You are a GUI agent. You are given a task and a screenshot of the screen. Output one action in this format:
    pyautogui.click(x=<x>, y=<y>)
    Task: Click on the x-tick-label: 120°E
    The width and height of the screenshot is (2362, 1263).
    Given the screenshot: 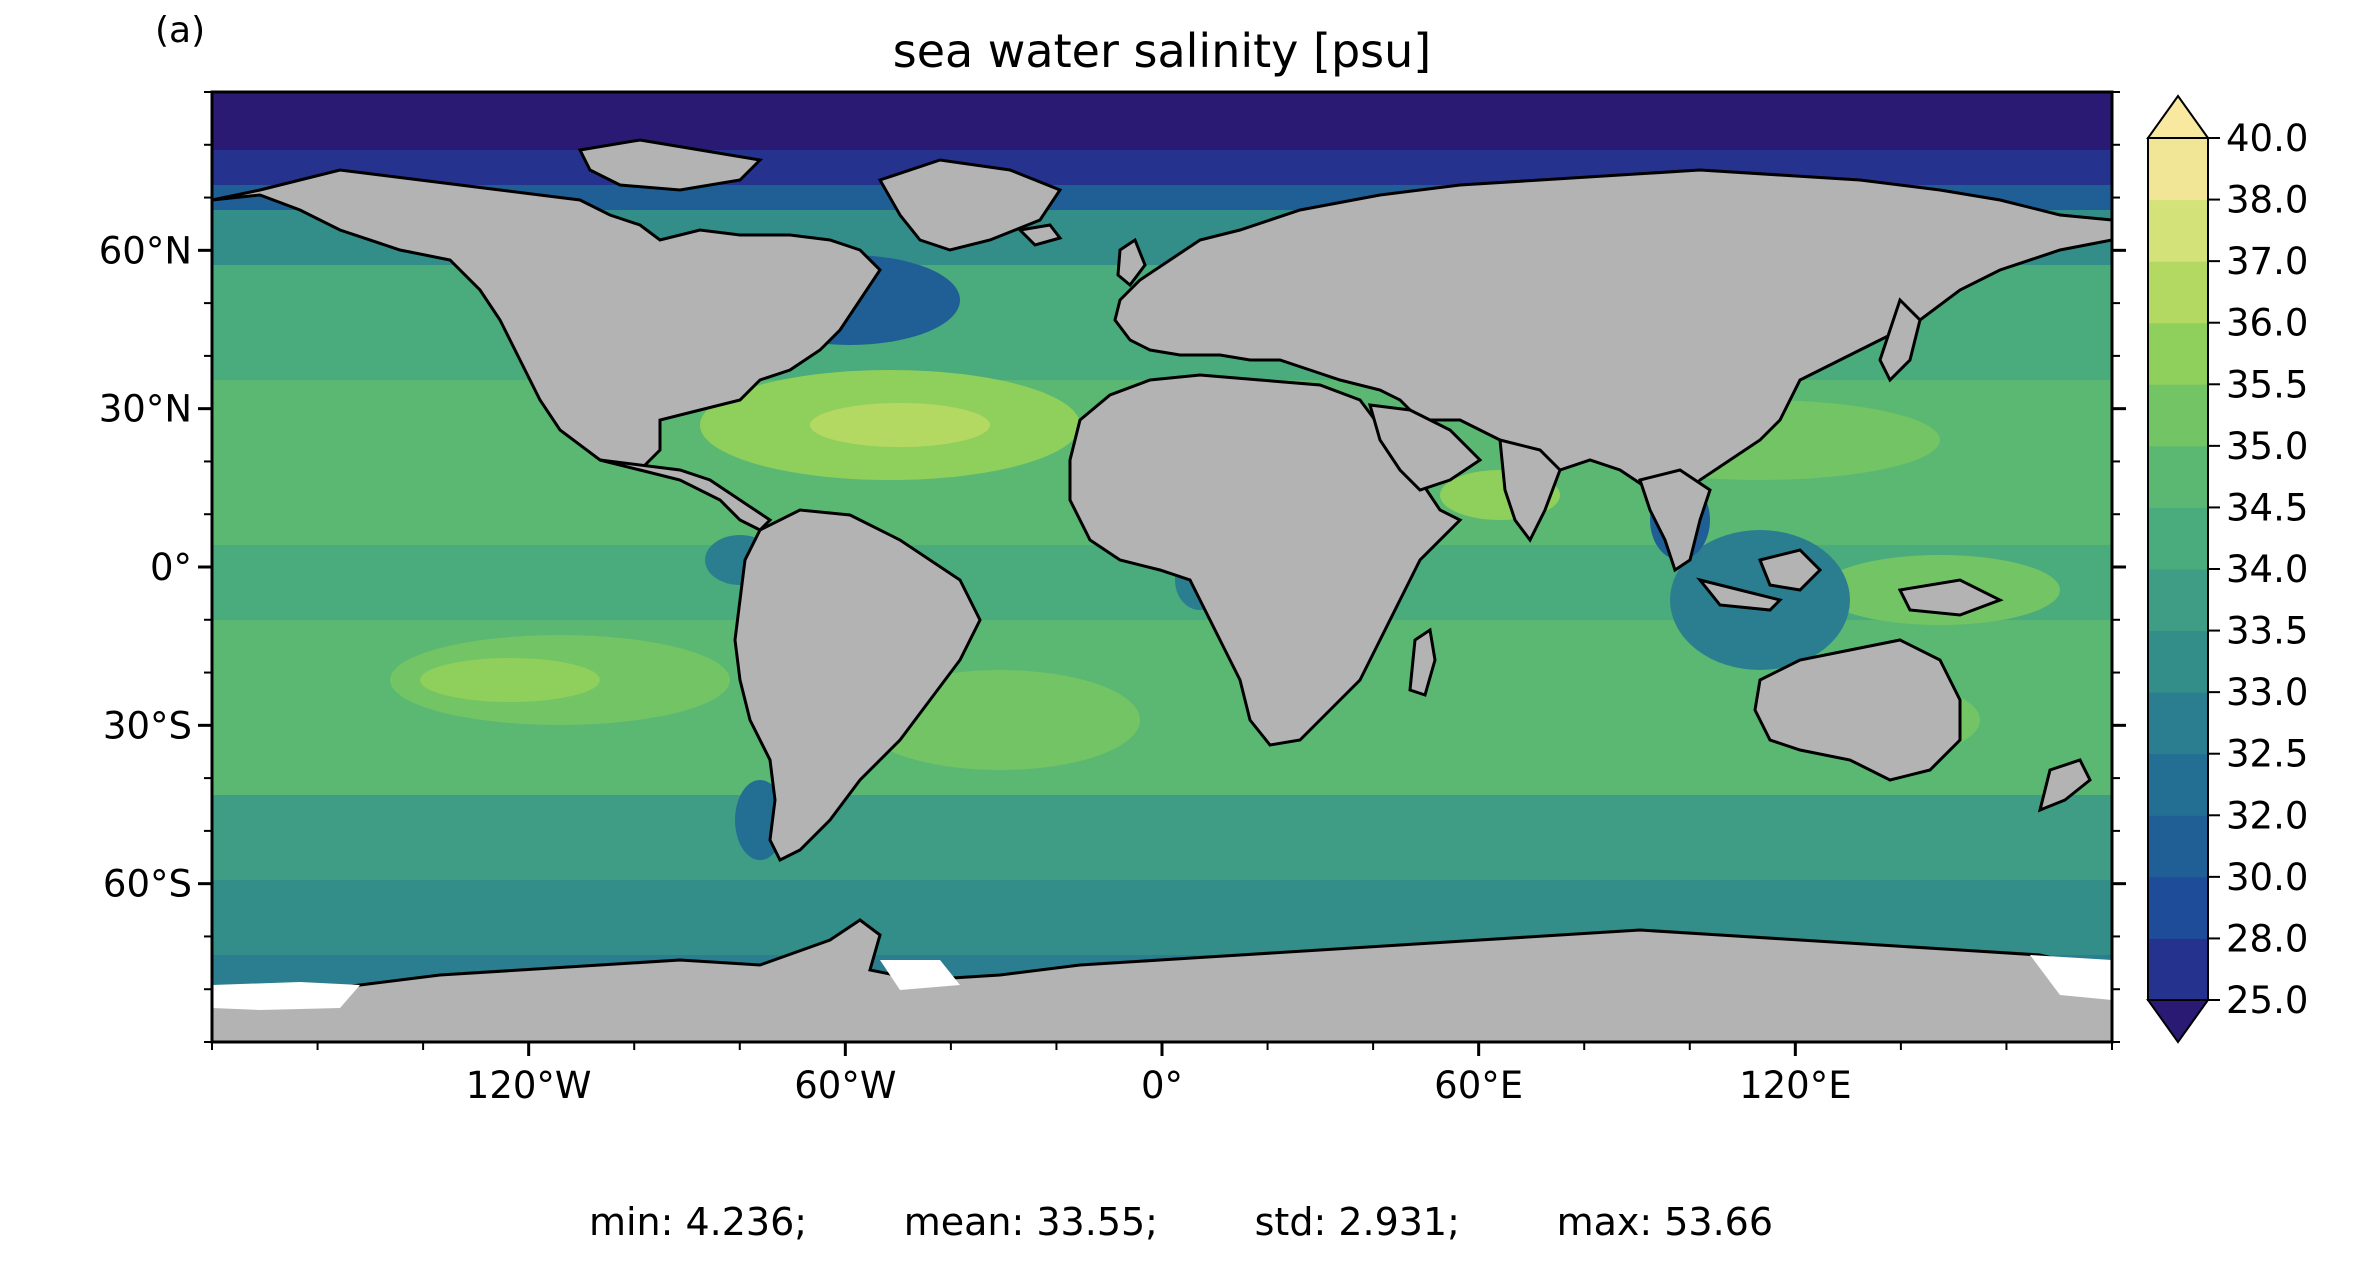 What is the action you would take?
    pyautogui.click(x=1795, y=1085)
    